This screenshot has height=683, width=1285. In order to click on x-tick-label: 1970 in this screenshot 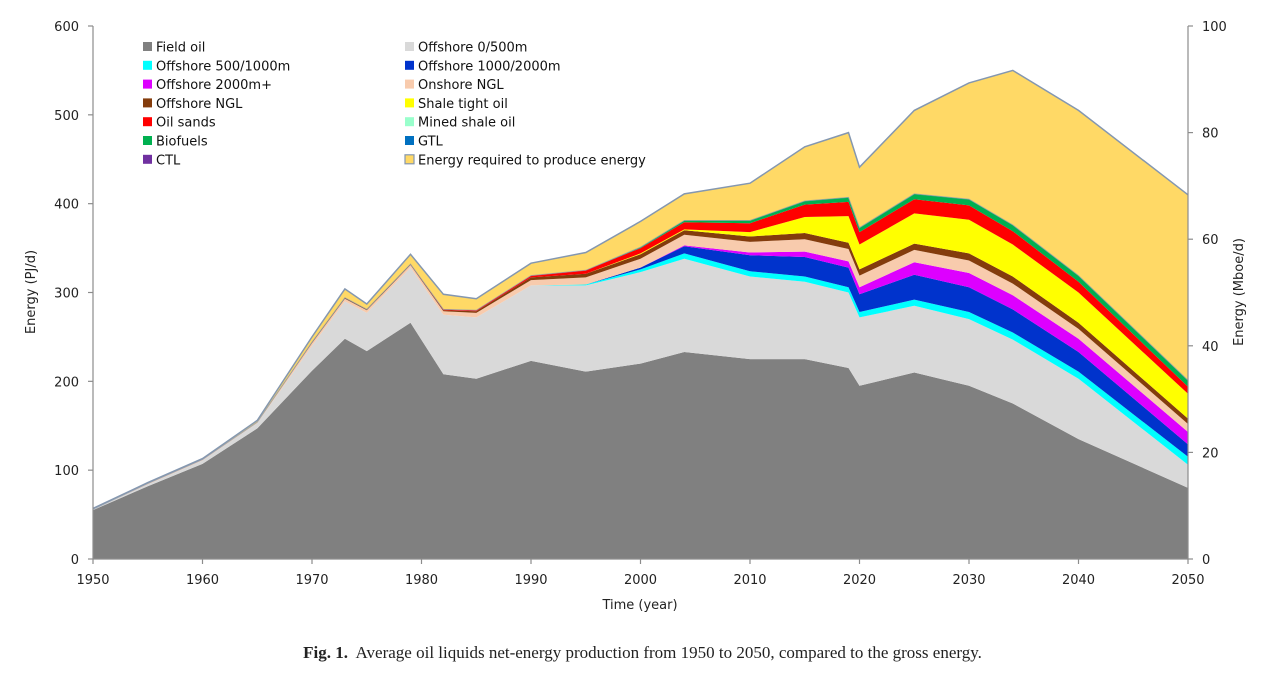, I will do `click(311, 580)`.